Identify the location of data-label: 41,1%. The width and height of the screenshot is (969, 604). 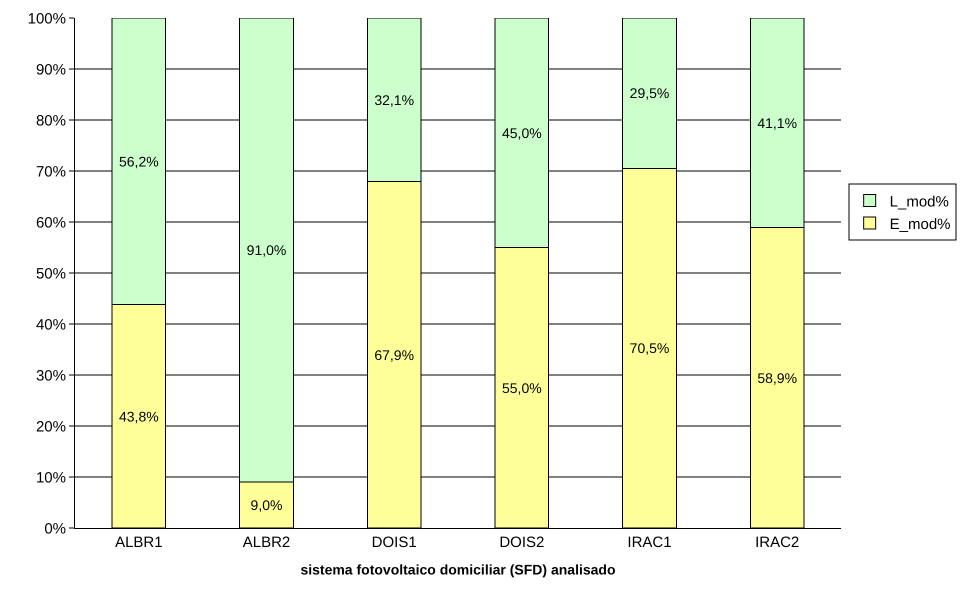
(777, 122).